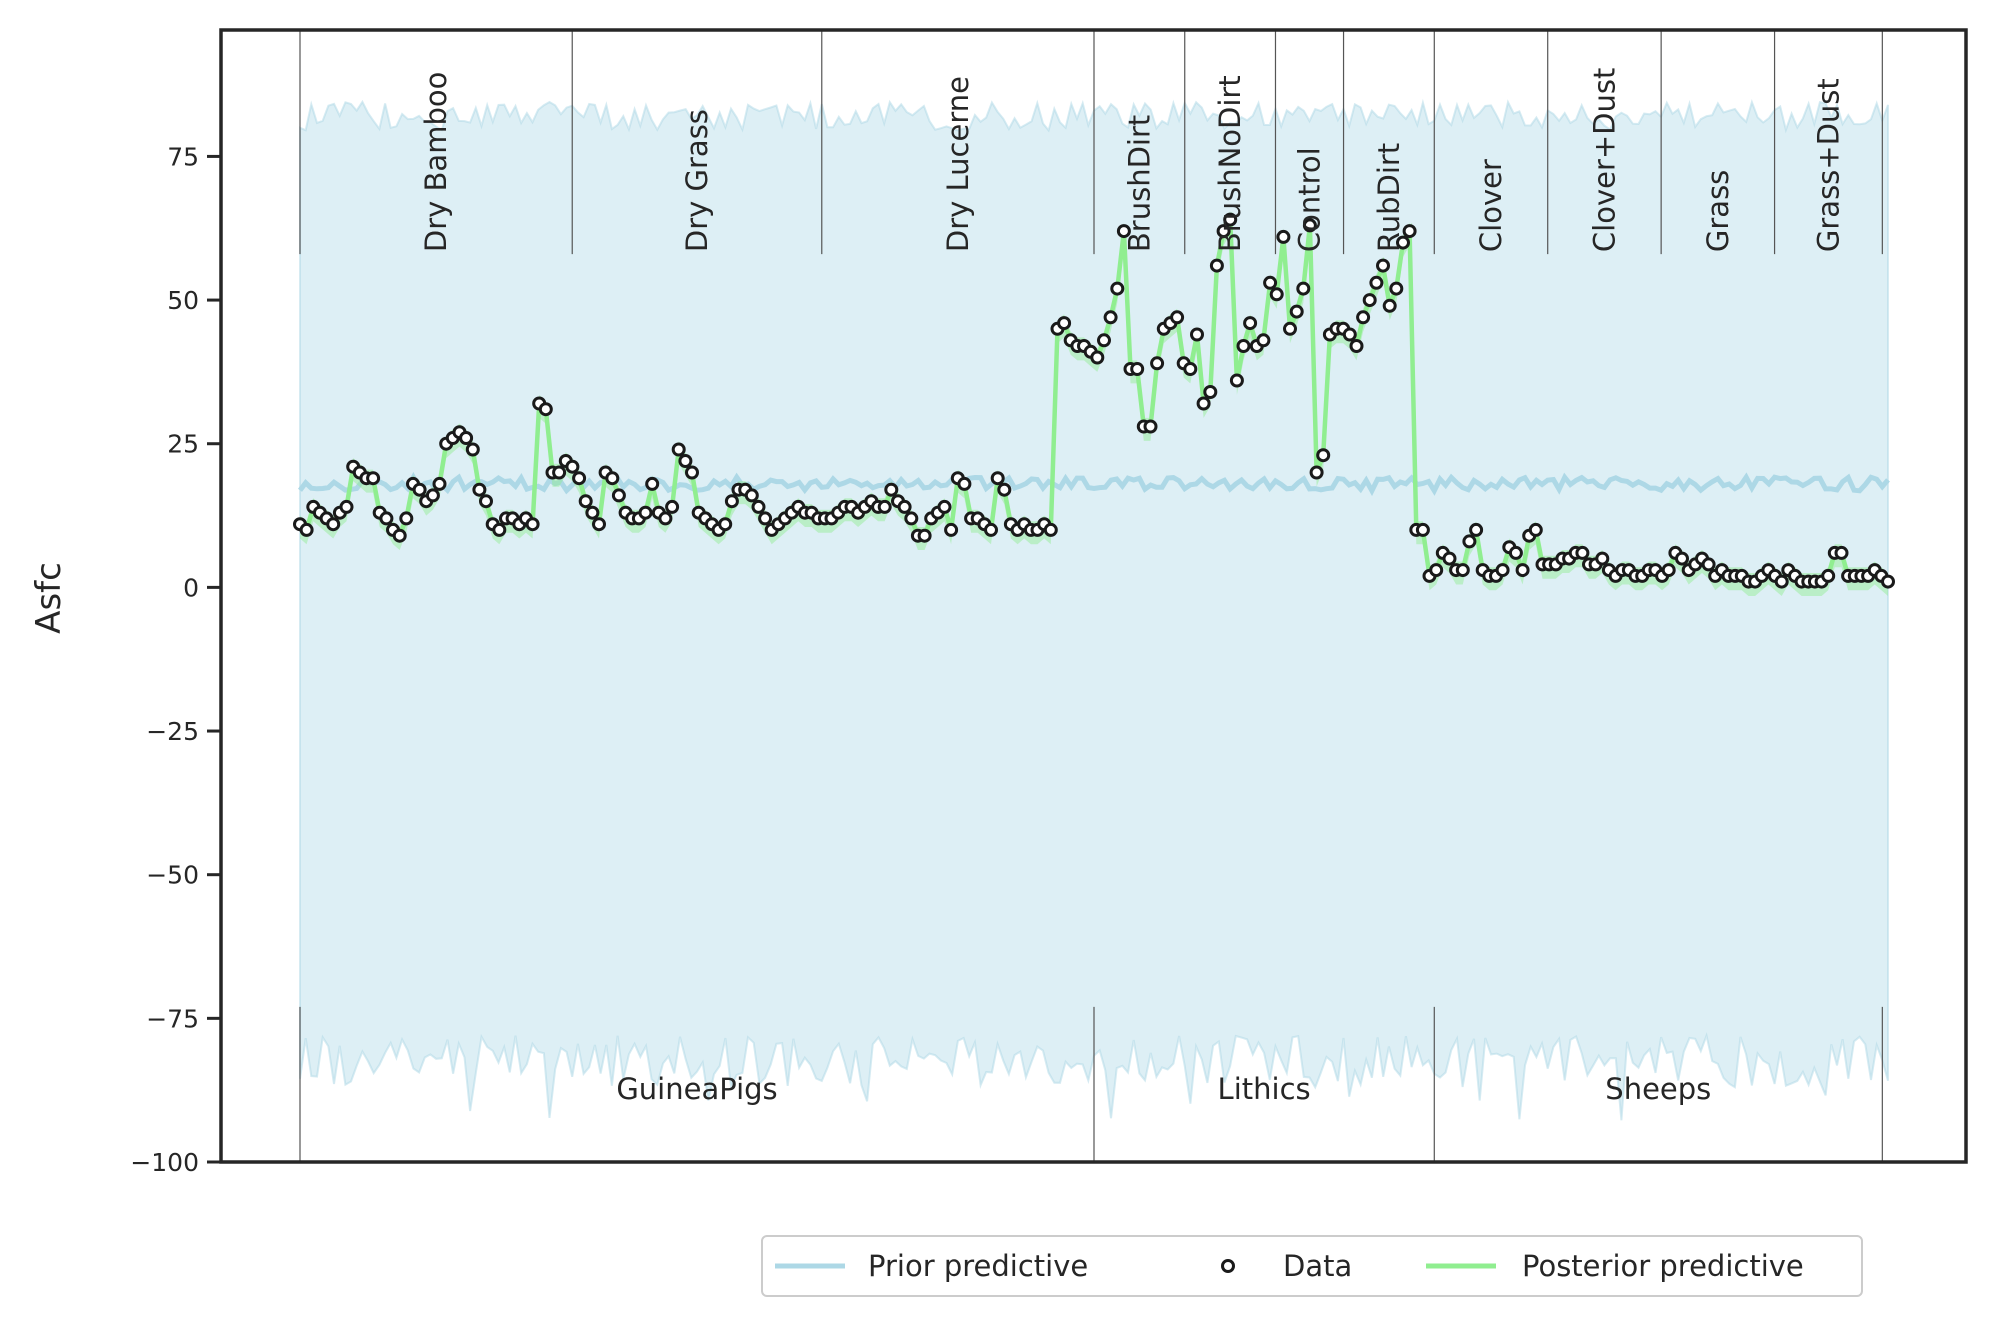 The image size is (1989, 1322). I want to click on y-tick-label: −75, so click(172, 1018).